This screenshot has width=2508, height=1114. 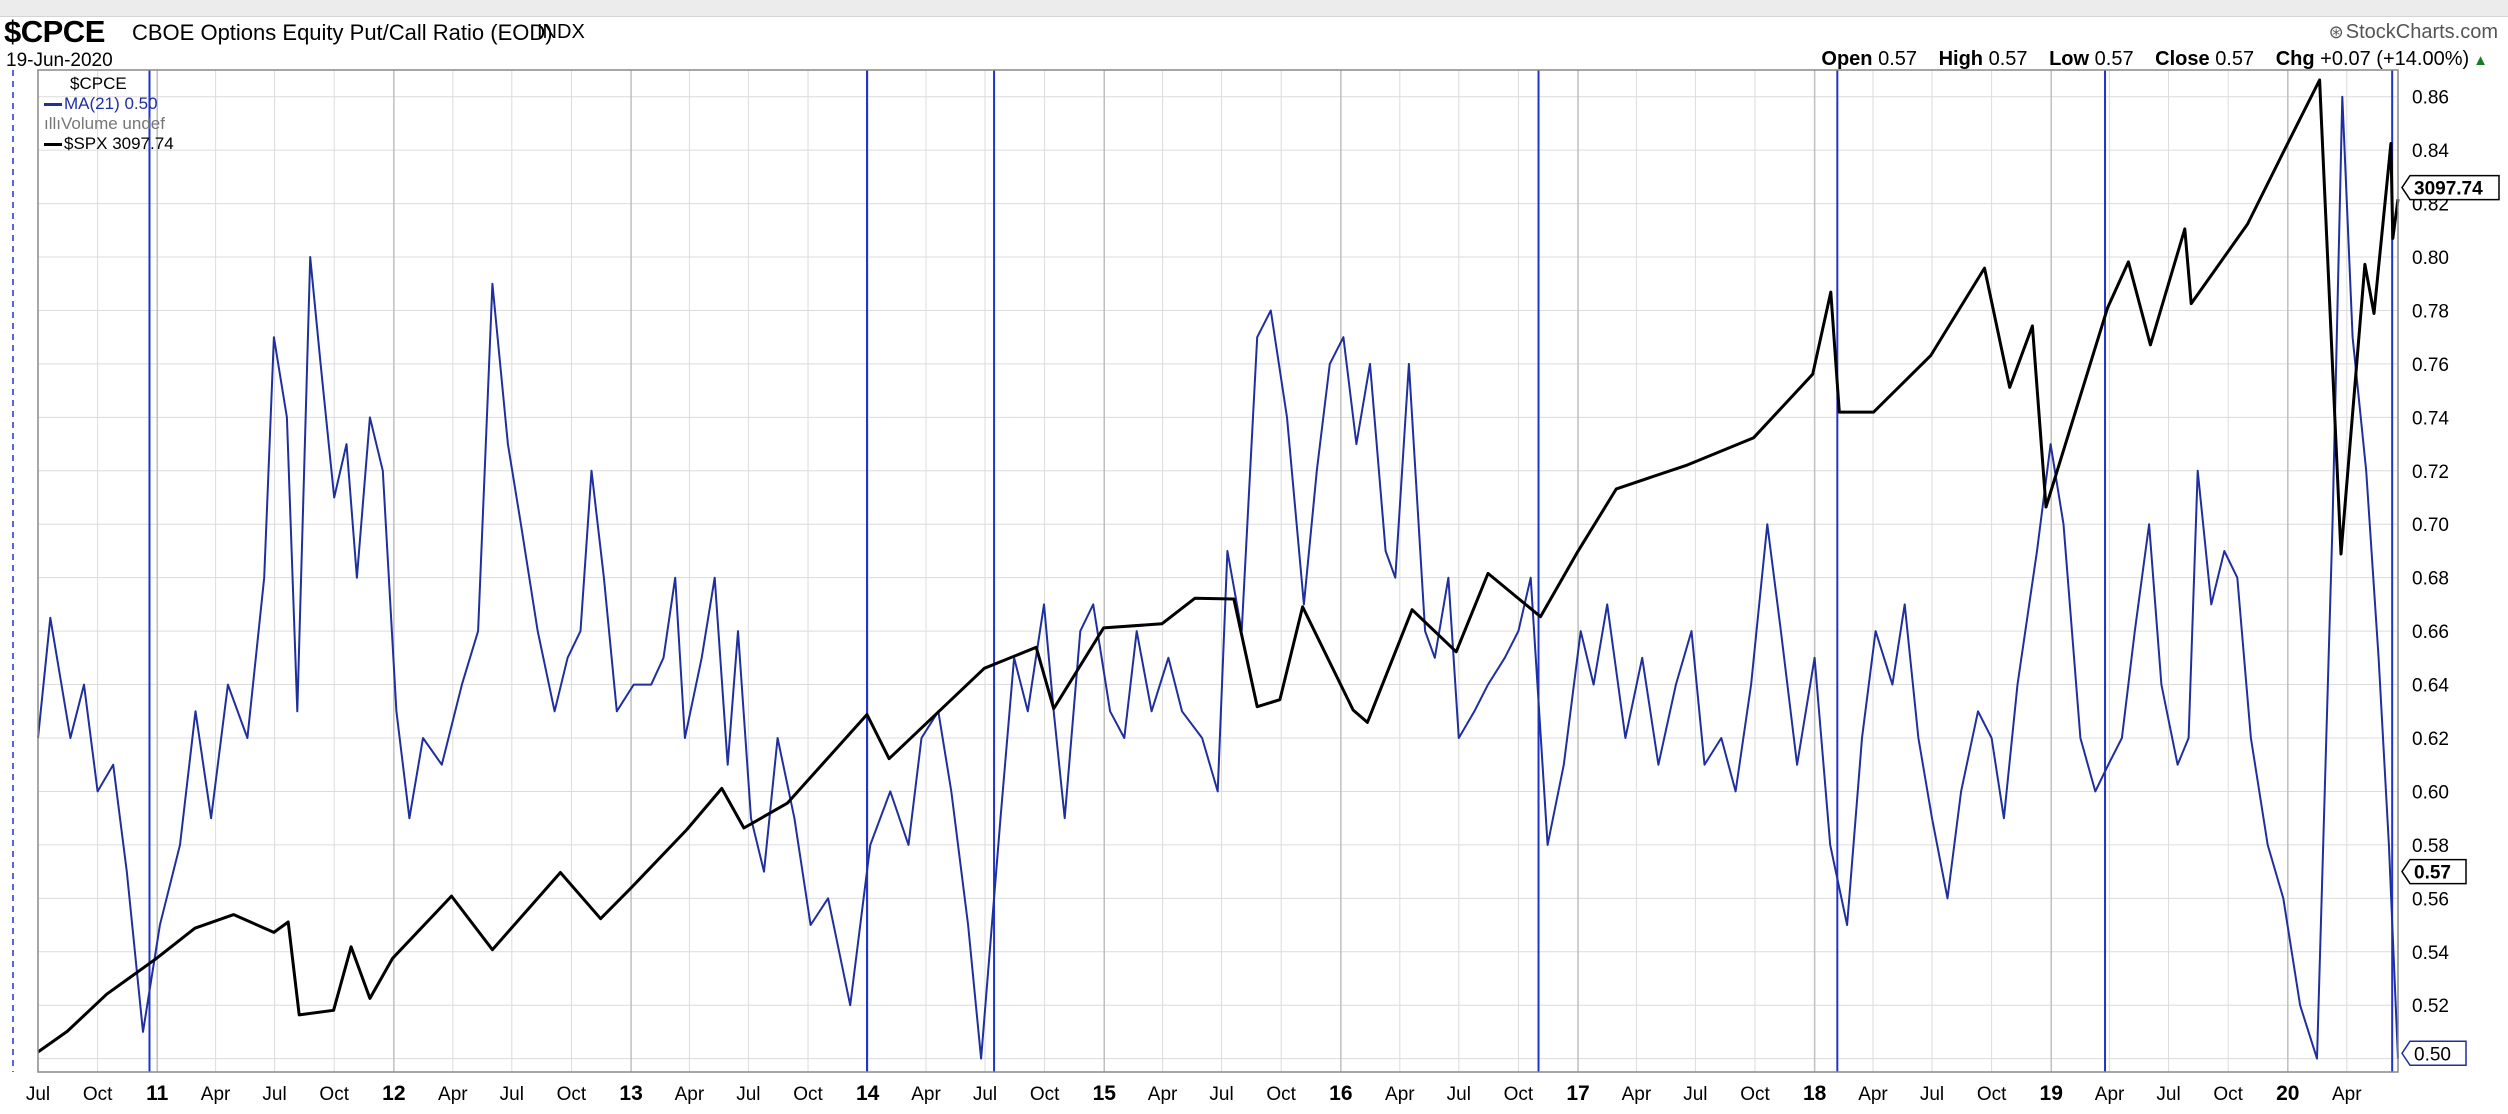 What do you see at coordinates (2430, 846) in the screenshot?
I see `y-tick-label: 0.58` at bounding box center [2430, 846].